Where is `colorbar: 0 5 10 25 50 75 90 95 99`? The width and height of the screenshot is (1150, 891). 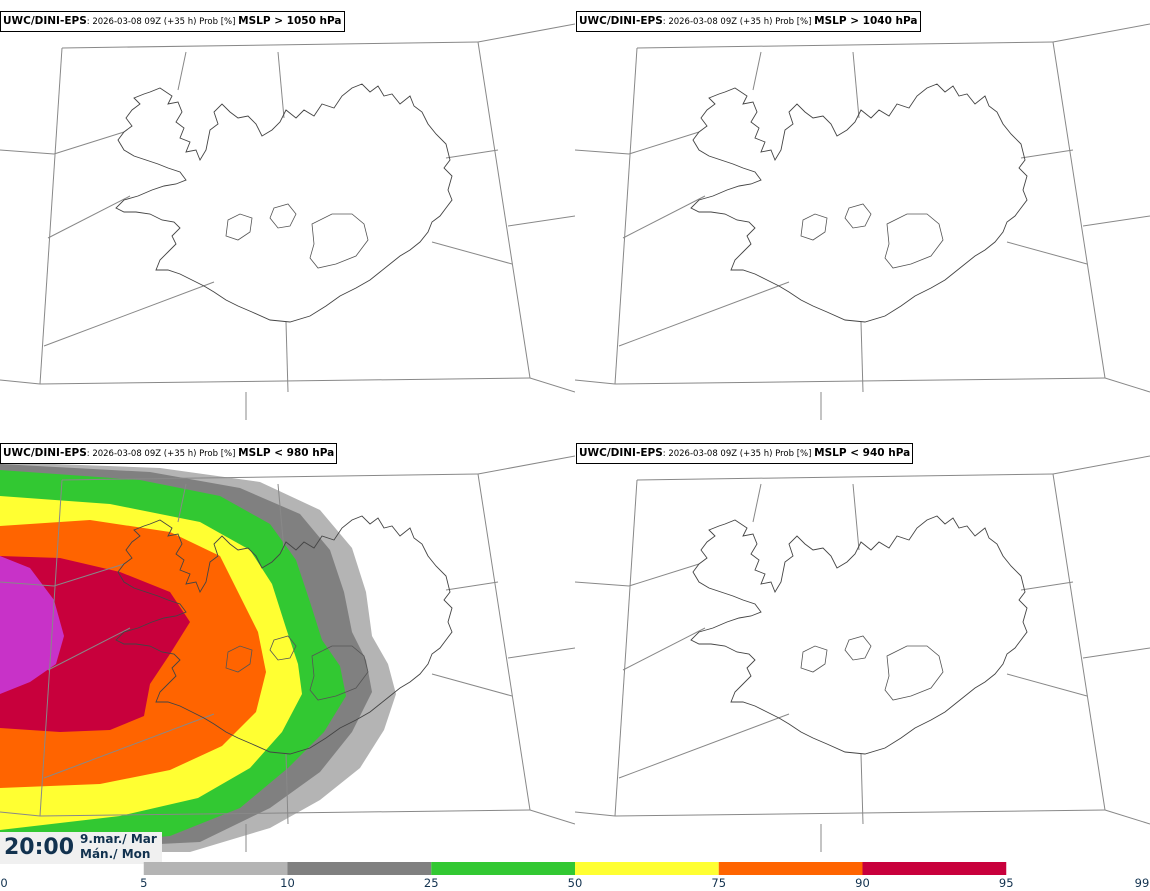 colorbar: 0 5 10 25 50 75 90 95 99 is located at coordinates (575, 876).